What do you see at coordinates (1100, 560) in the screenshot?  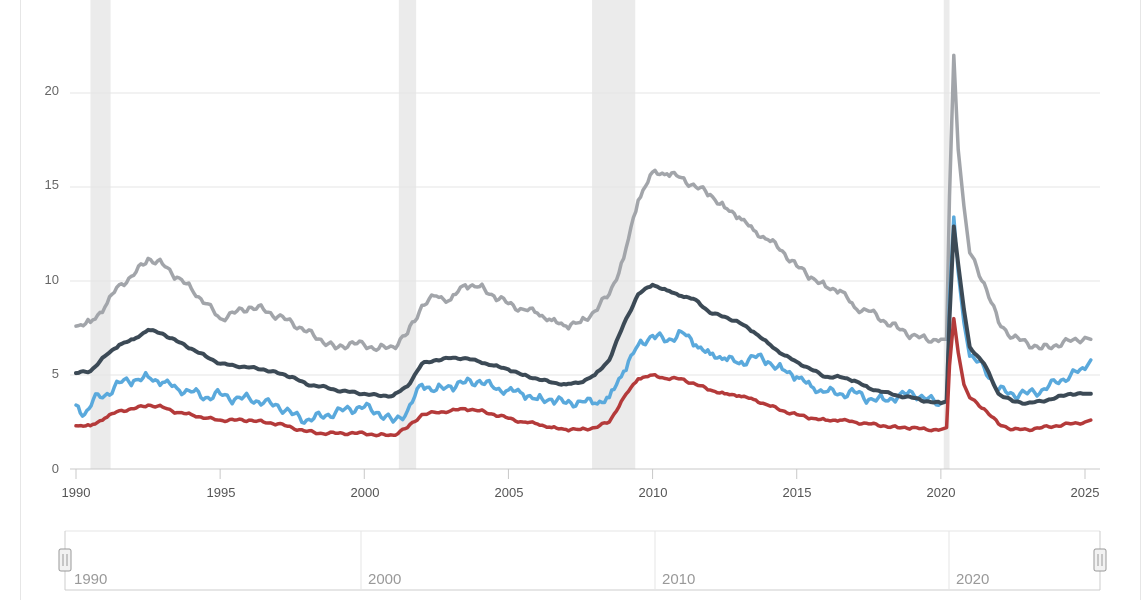 I see `navigator-right-handle` at bounding box center [1100, 560].